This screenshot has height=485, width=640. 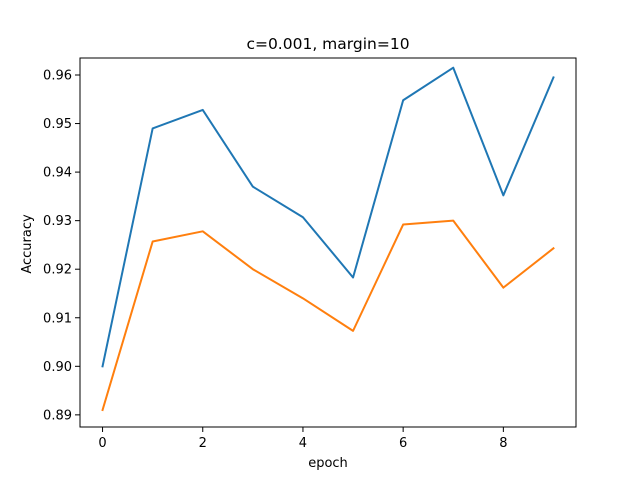 What do you see at coordinates (27, 244) in the screenshot?
I see `y-axis-label: Accuracy` at bounding box center [27, 244].